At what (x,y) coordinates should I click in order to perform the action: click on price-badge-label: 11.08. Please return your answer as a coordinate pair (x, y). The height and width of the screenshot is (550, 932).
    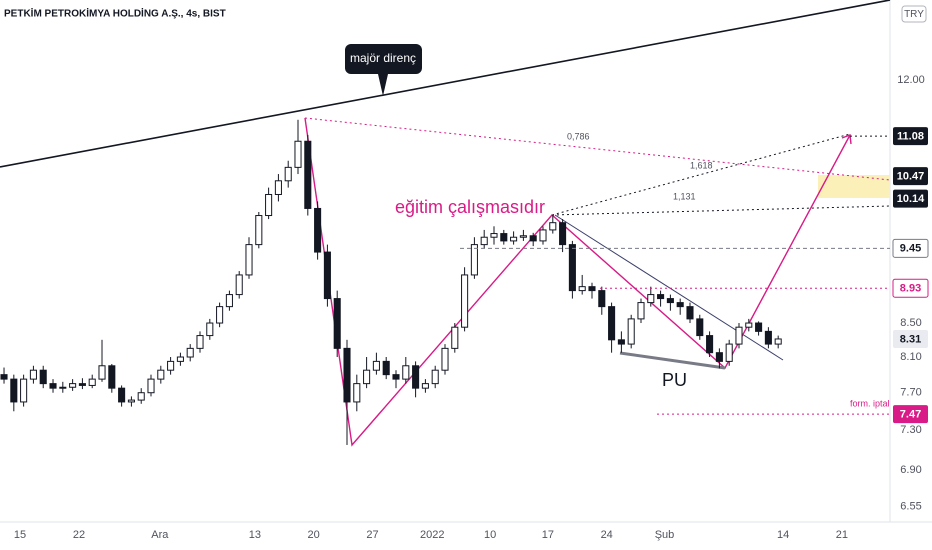
    Looking at the image, I should click on (910, 137).